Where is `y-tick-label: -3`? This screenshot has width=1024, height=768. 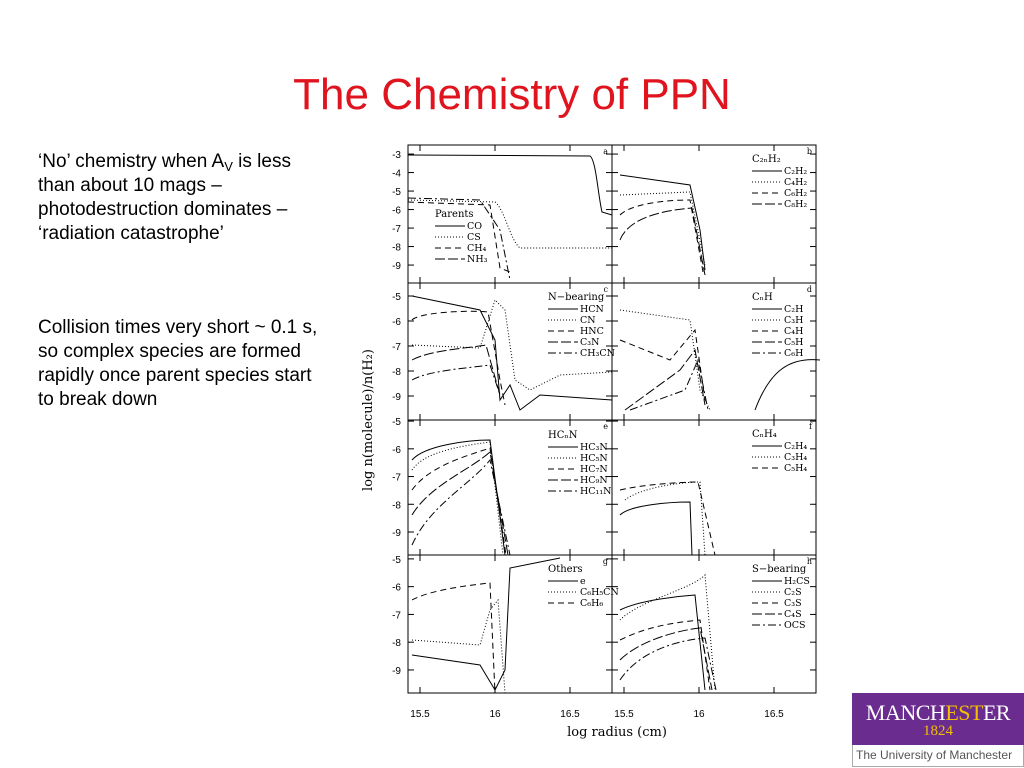 y-tick-label: -3 is located at coordinates (396, 155).